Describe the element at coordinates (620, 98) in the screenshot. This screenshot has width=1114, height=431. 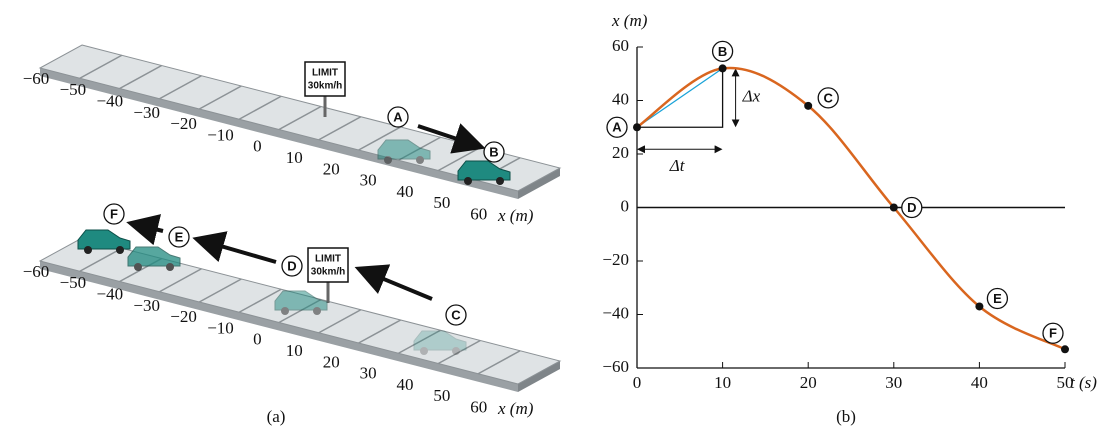
I see `y-tick-label: 40` at that location.